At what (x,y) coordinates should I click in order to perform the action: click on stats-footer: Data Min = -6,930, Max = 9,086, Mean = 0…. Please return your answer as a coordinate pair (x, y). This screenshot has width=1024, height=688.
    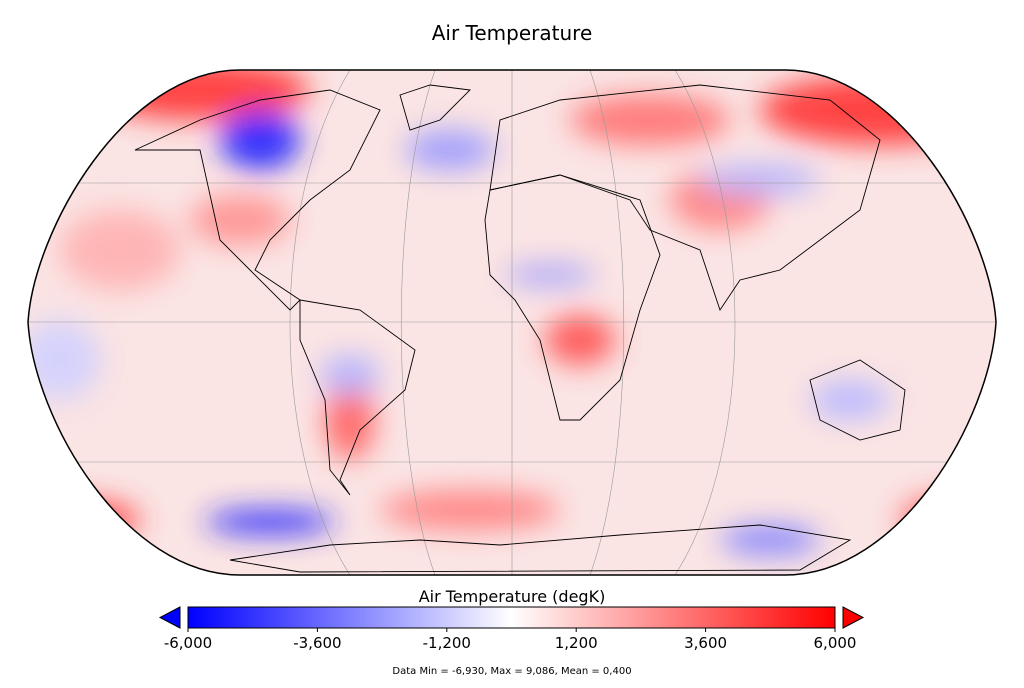
    Looking at the image, I should click on (511, 671).